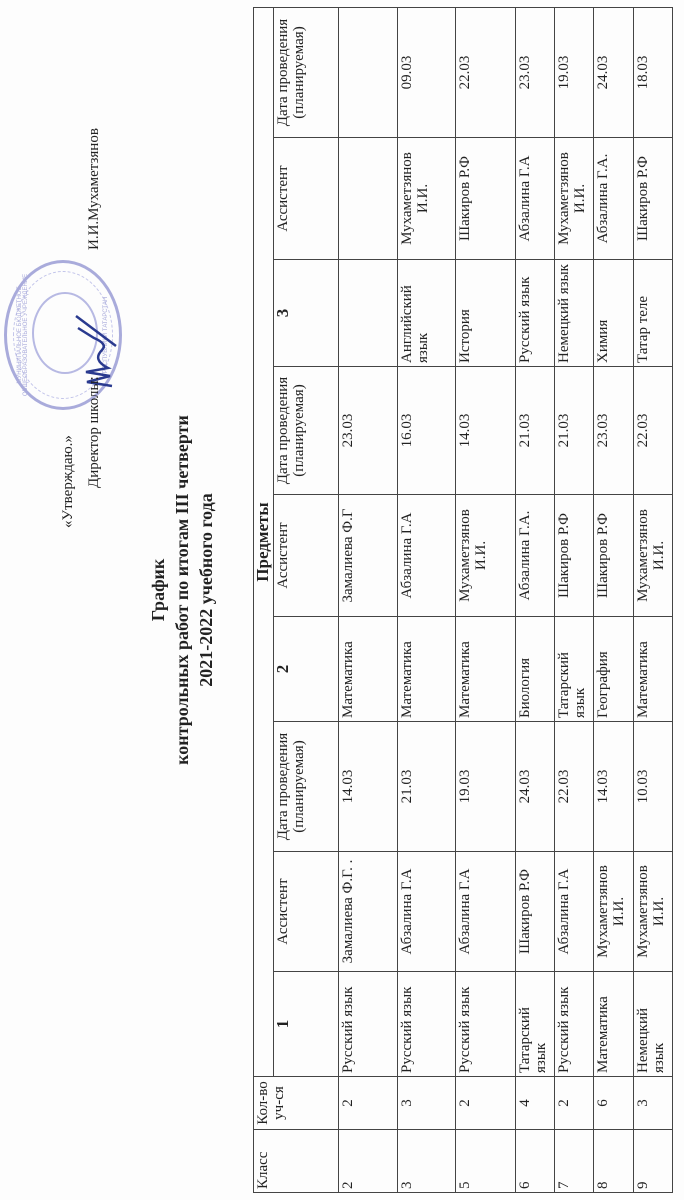  I want to click on cell-subject-1: Математика, so click(613, 1024).